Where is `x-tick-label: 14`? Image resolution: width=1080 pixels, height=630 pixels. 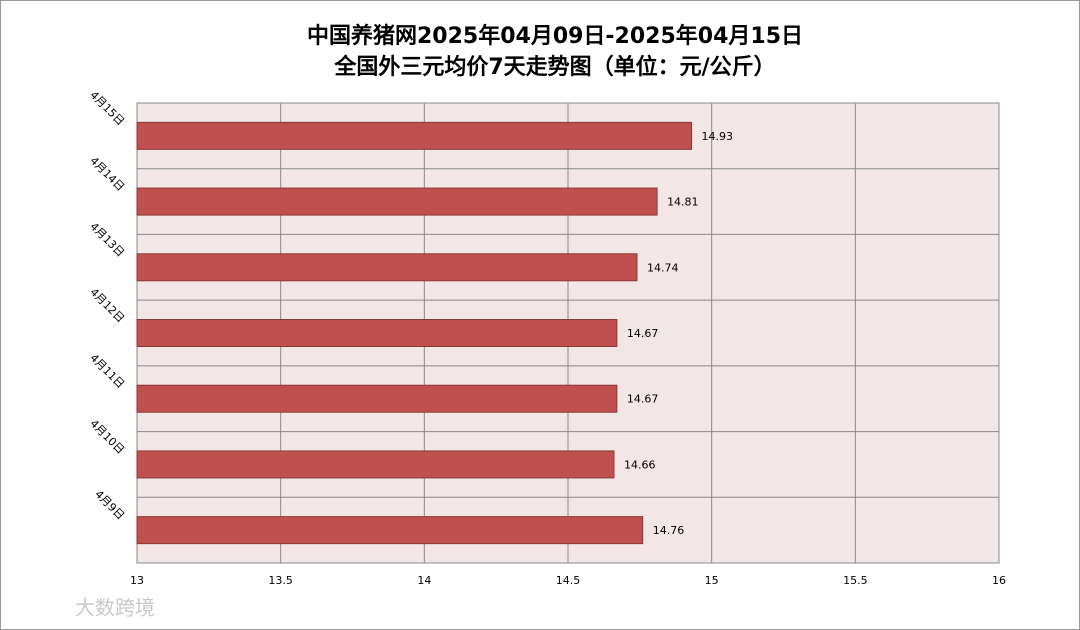
x-tick-label: 14 is located at coordinates (424, 580).